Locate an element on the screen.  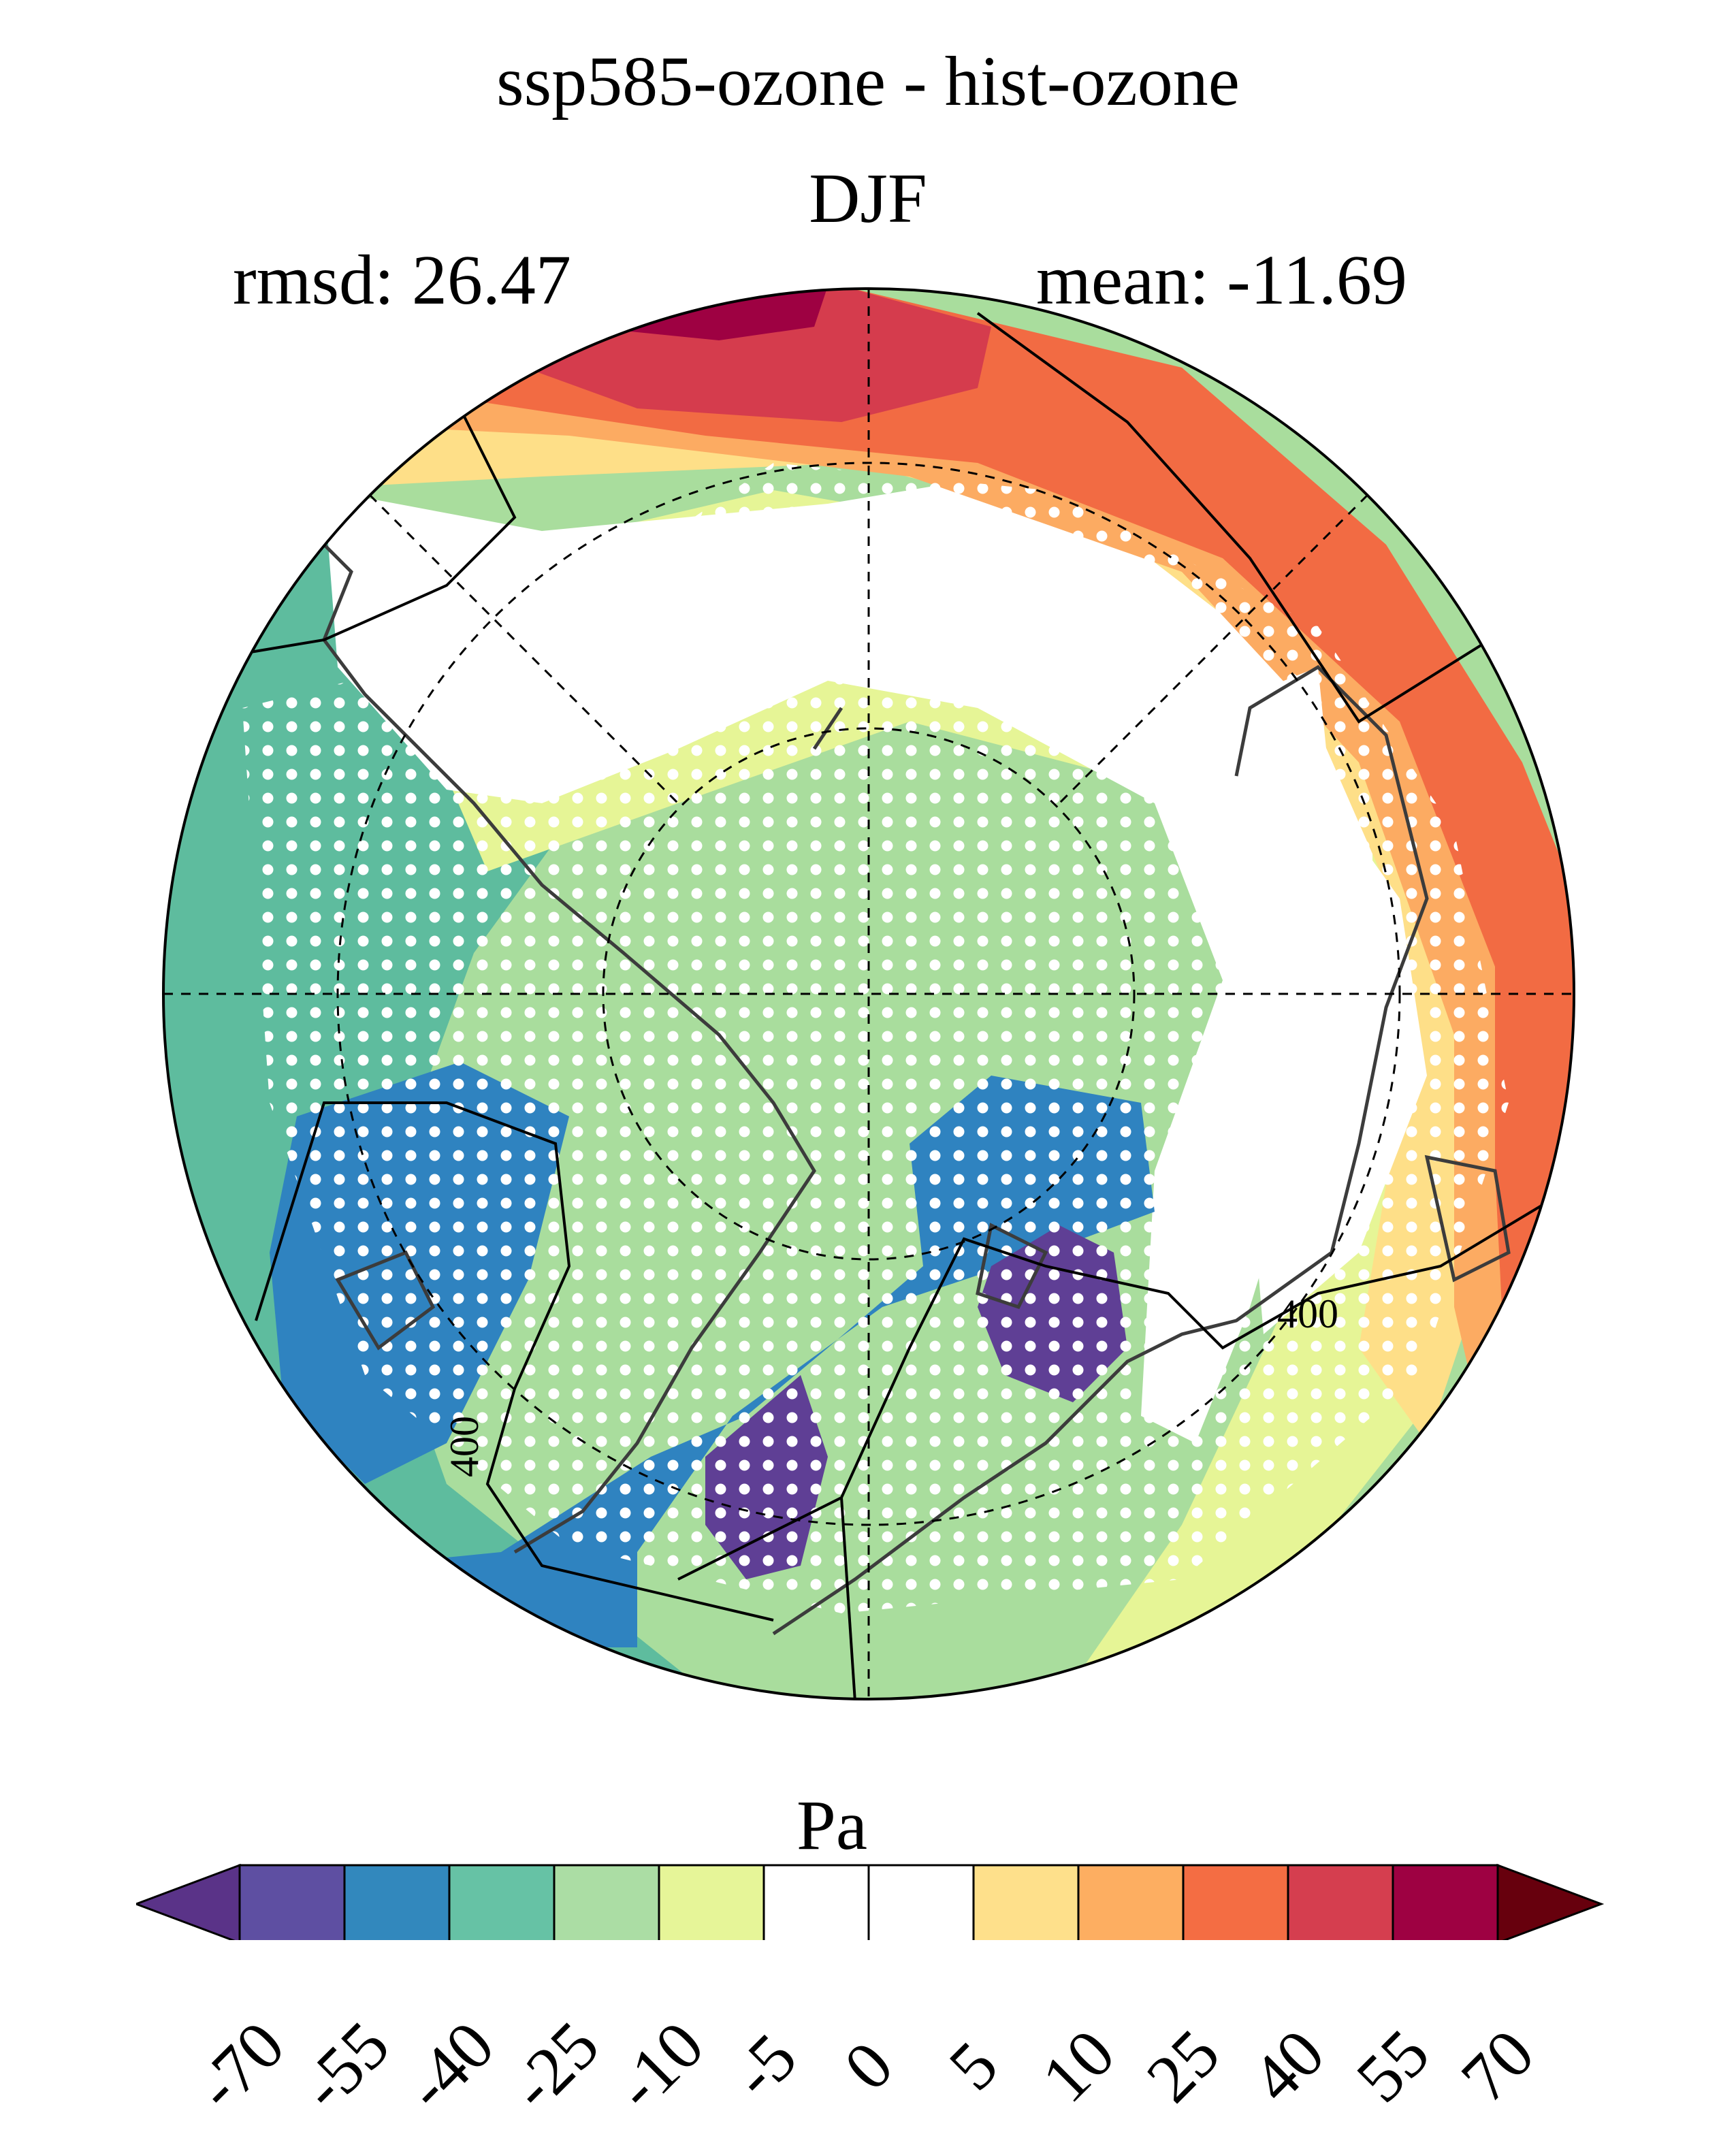
colorbar-tick-label: -25 is located at coordinates (554, 2066).